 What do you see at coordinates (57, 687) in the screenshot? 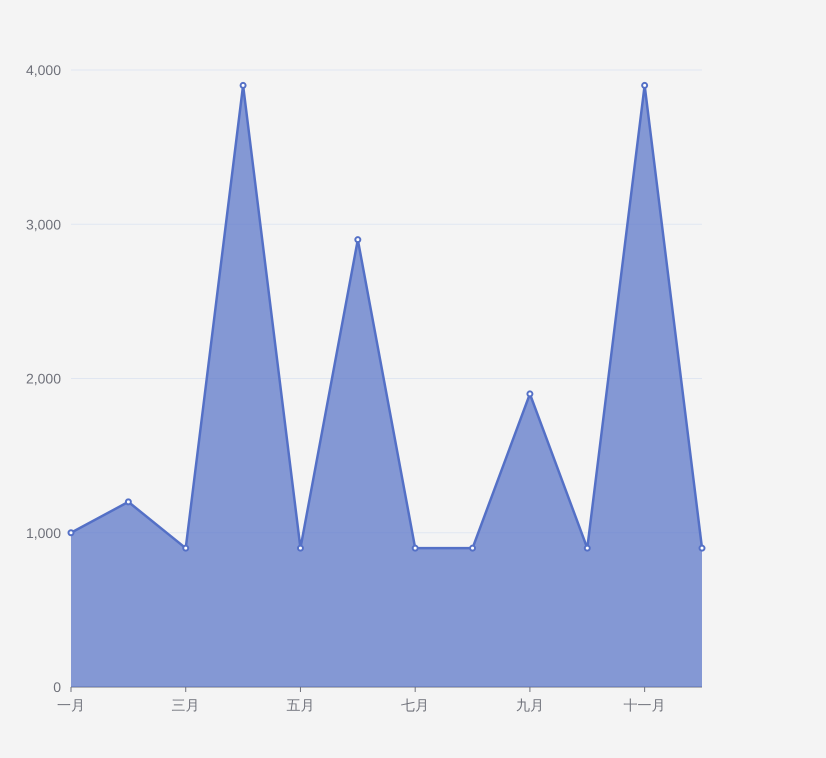
I see `y-tick-label: 0` at bounding box center [57, 687].